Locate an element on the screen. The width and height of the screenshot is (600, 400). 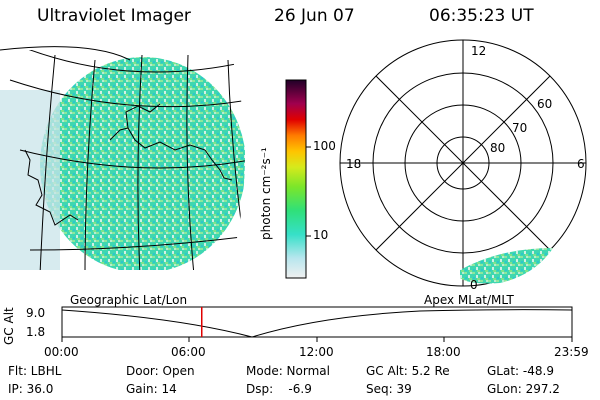
orbit-x-tick-3: 18:00 is located at coordinates (443, 352).